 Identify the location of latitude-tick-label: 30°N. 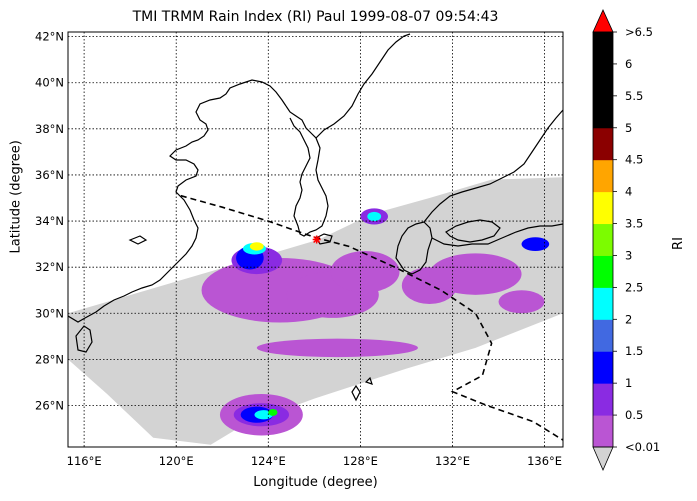
(49, 313).